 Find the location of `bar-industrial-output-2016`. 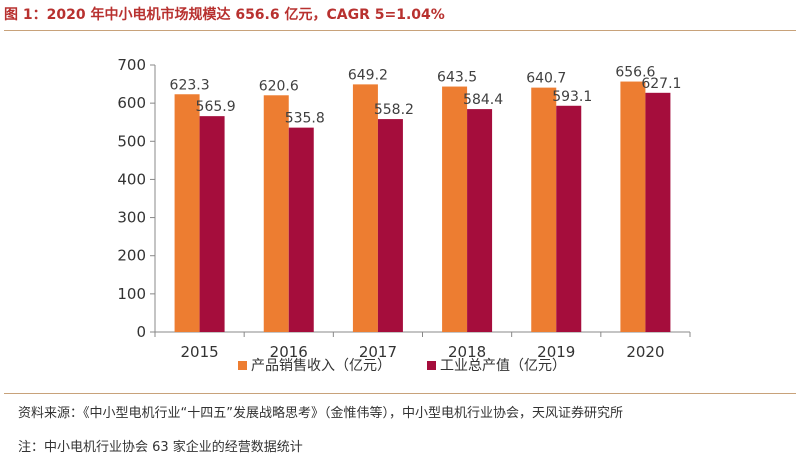

bar-industrial-output-2016 is located at coordinates (301, 229).